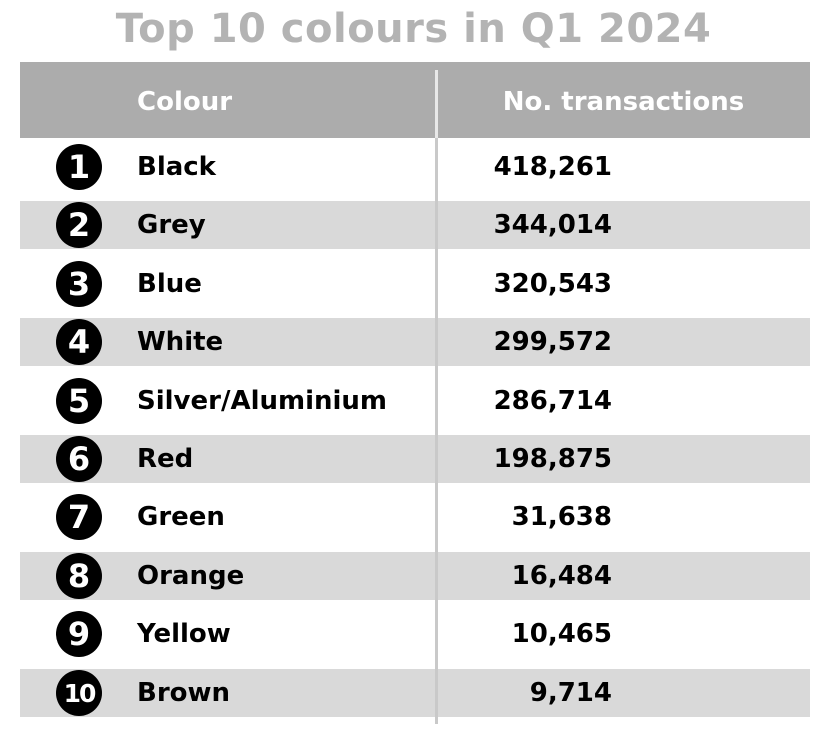 This screenshot has height=732, width=827. What do you see at coordinates (415, 634) in the screenshot?
I see `table-row: 9 Yellow 10,465` at bounding box center [415, 634].